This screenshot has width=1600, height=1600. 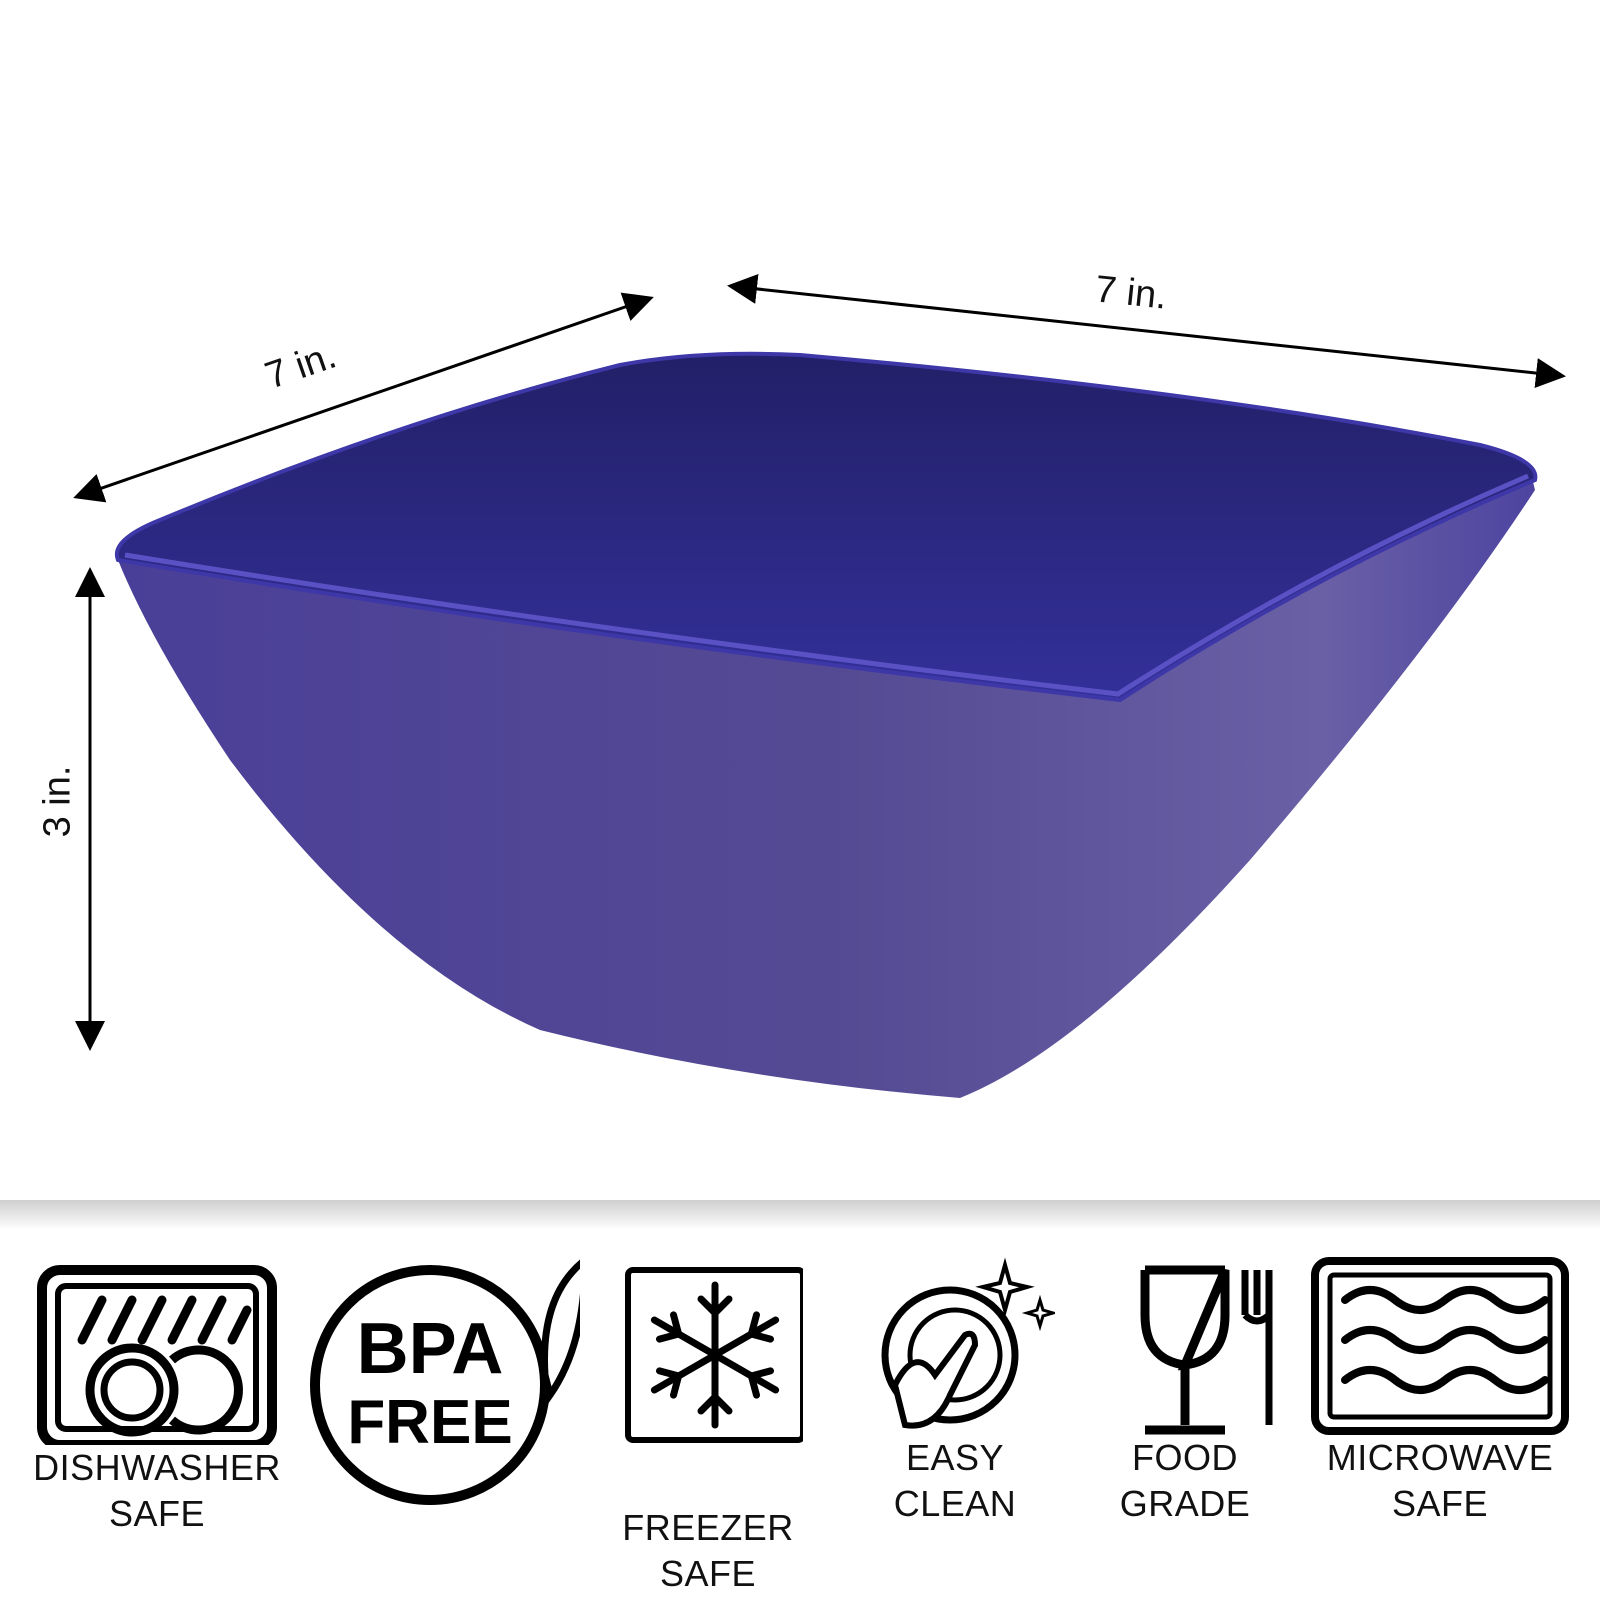 What do you see at coordinates (57, 801) in the screenshot?
I see `height-label: 3 in.` at bounding box center [57, 801].